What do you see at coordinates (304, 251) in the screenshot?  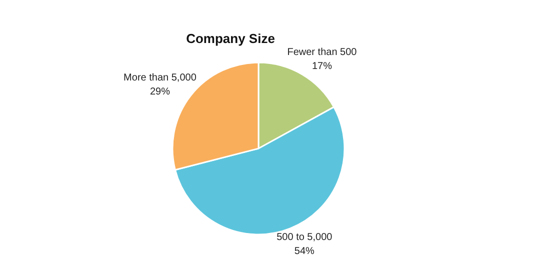 I see `data-label: 54%` at bounding box center [304, 251].